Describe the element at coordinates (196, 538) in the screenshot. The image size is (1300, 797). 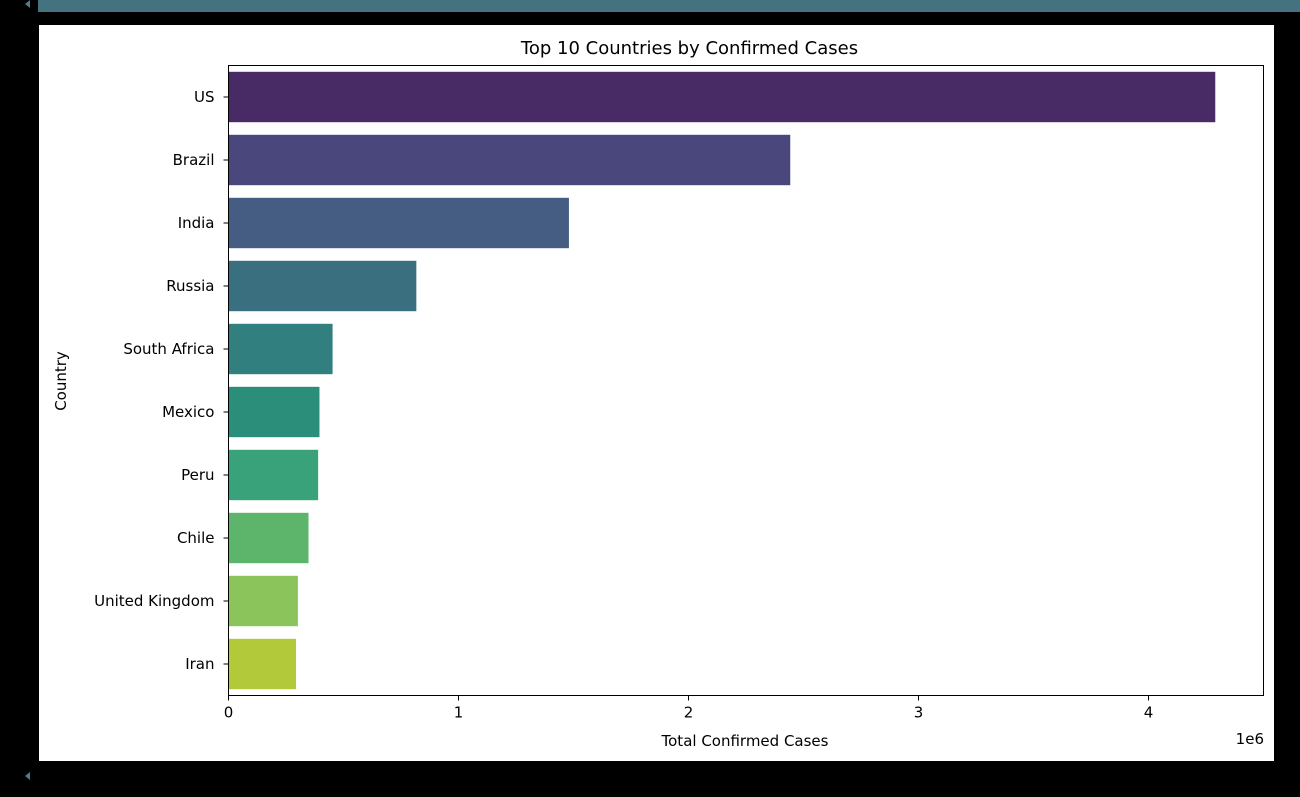
I see `y-tick-label: Chile` at that location.